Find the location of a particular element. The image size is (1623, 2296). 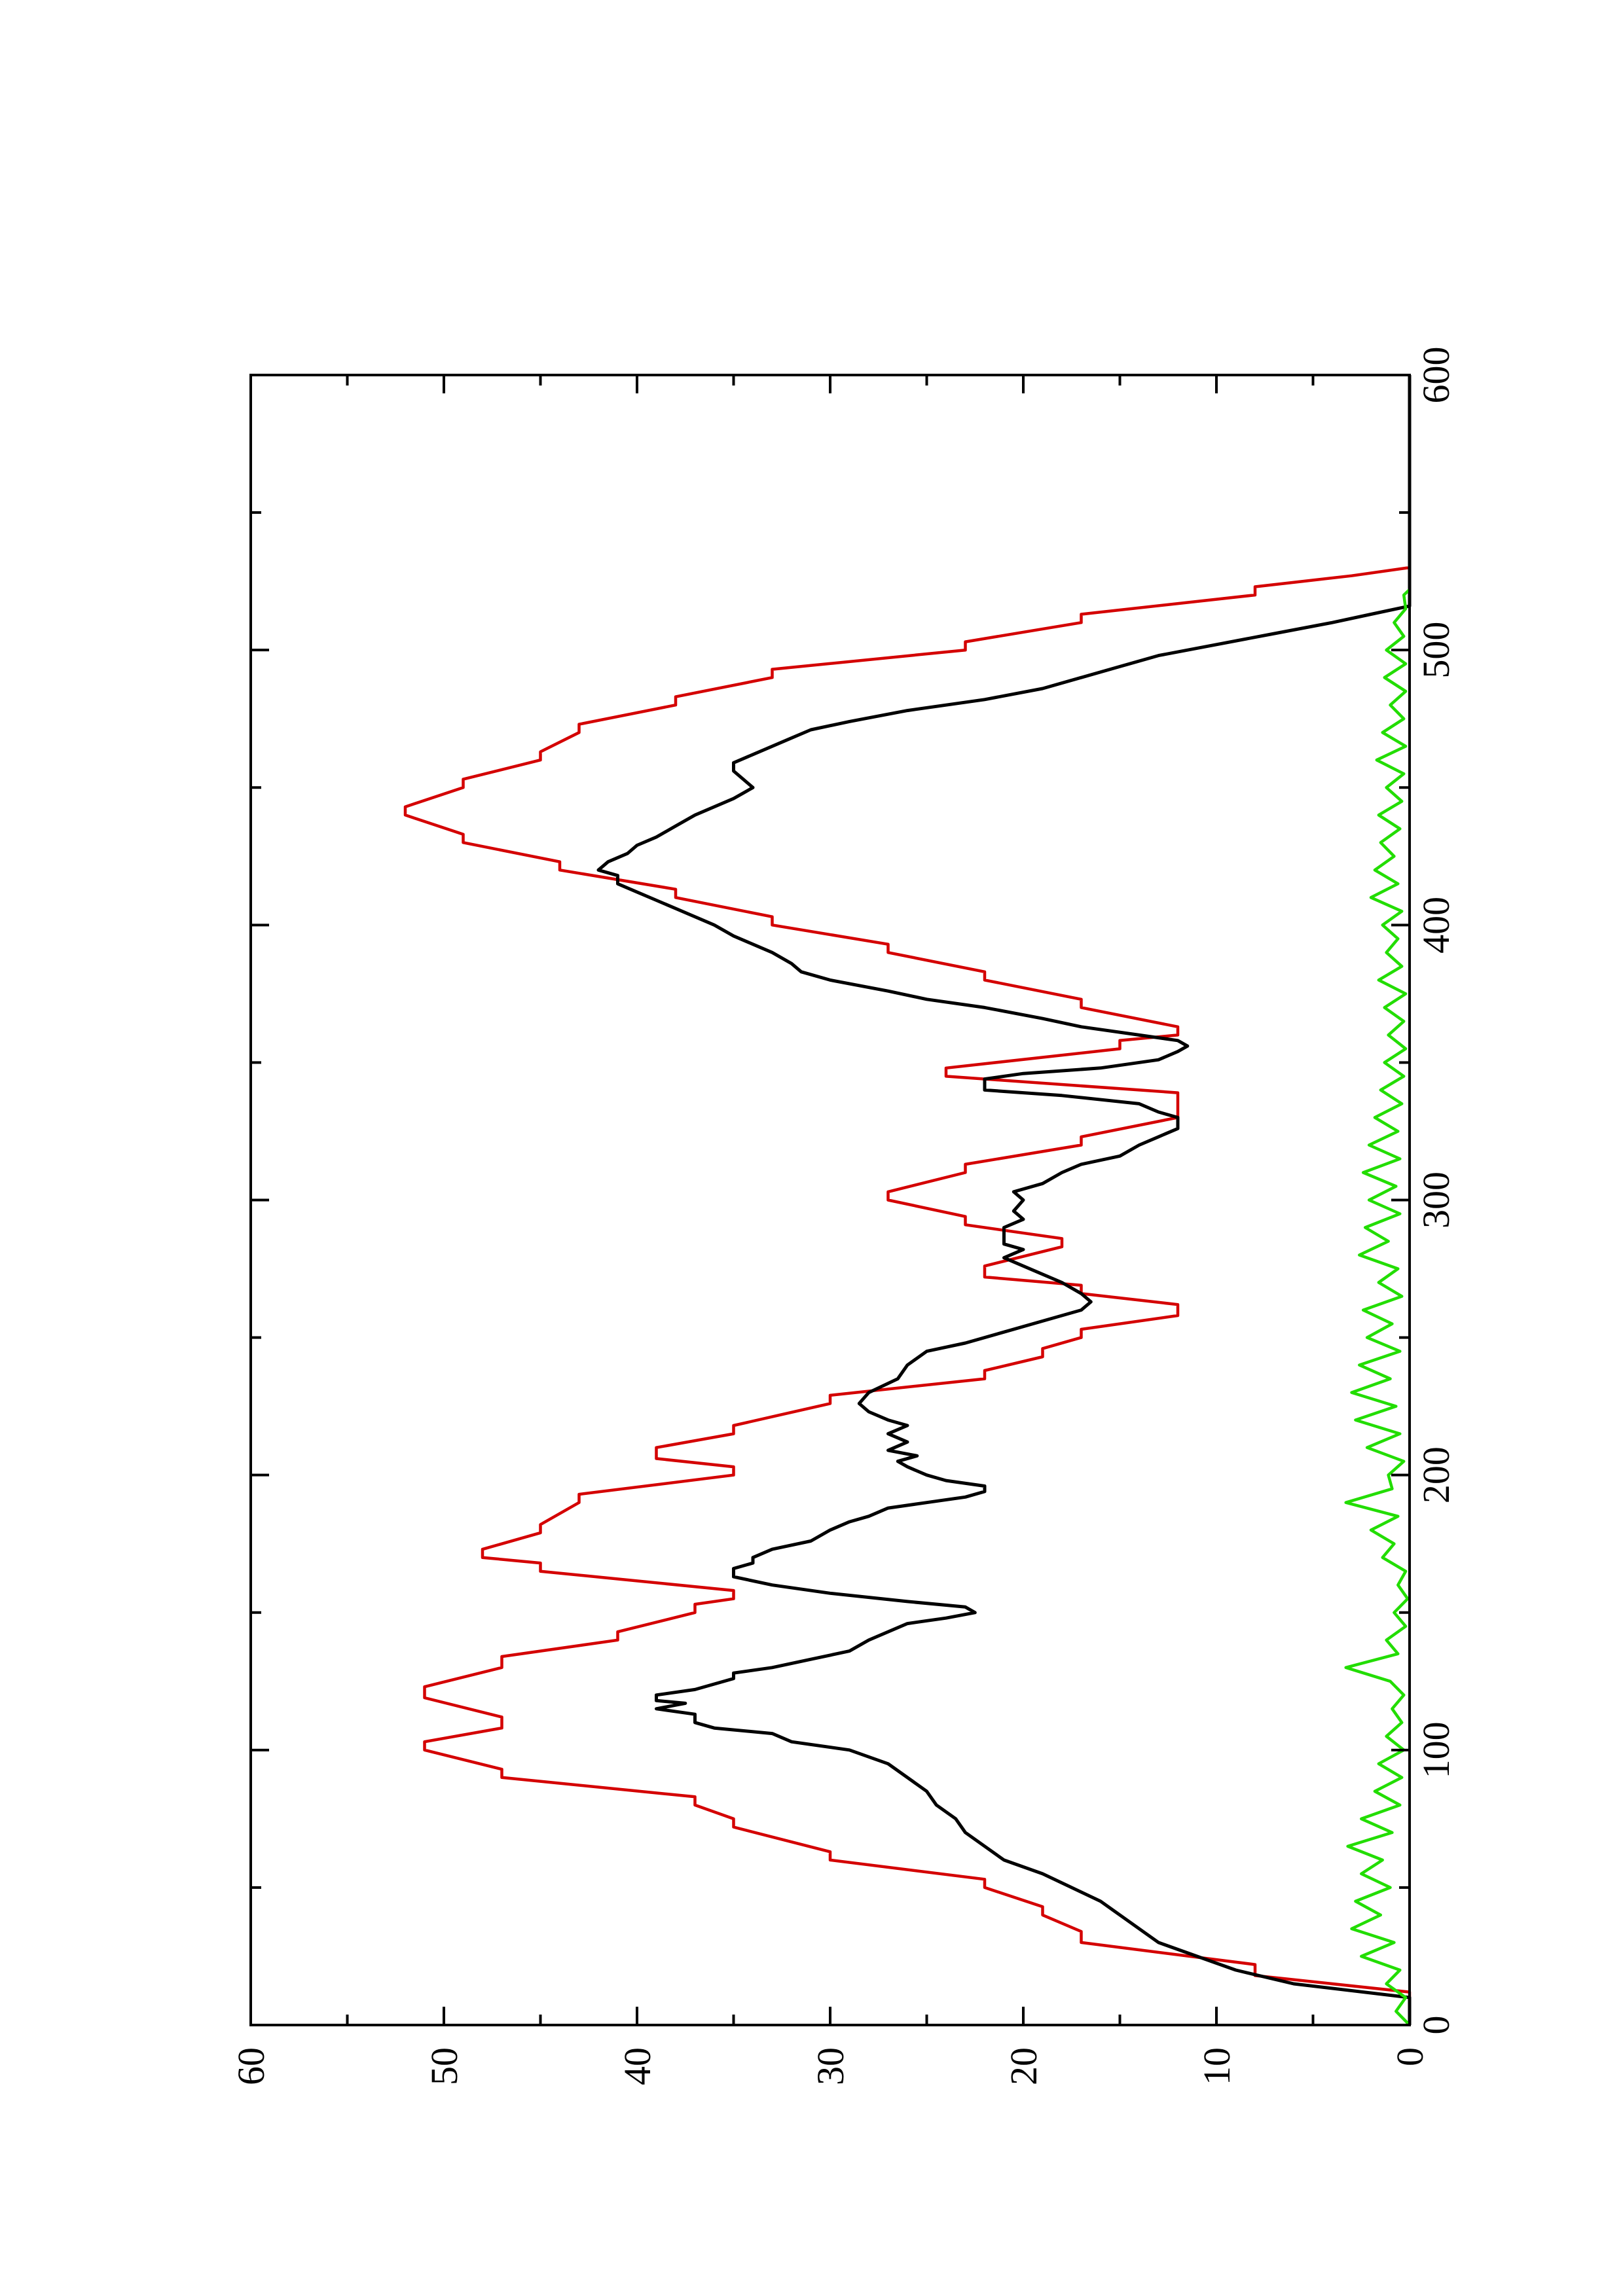

x-tick-label: 200 is located at coordinates (1436, 1474).